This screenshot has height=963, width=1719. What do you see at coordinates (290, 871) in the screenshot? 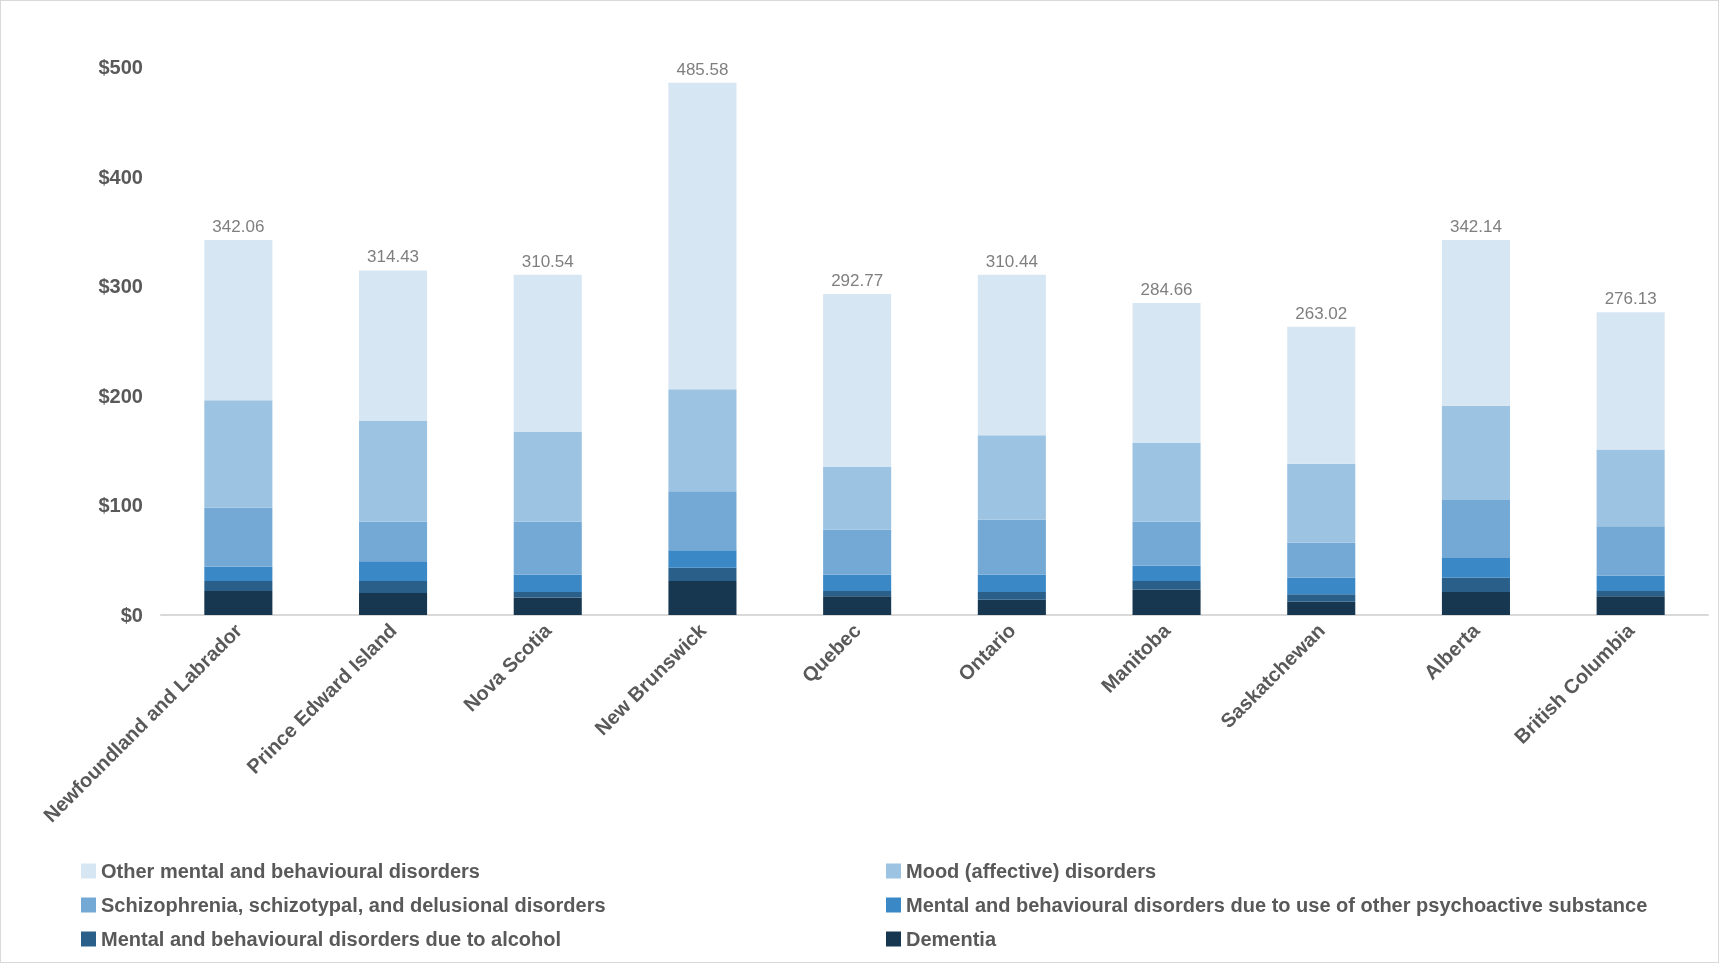
I see `legend-label: Other mental and behavioural disorders` at bounding box center [290, 871].